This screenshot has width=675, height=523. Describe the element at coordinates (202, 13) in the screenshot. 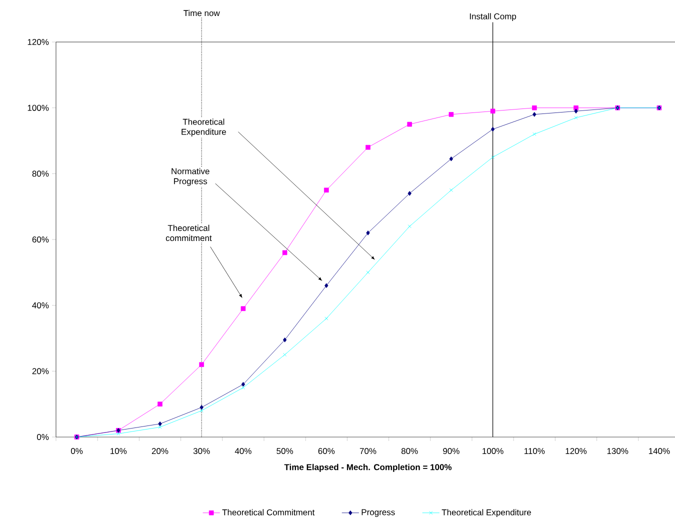

I see `ref-line-label: Time now` at that location.